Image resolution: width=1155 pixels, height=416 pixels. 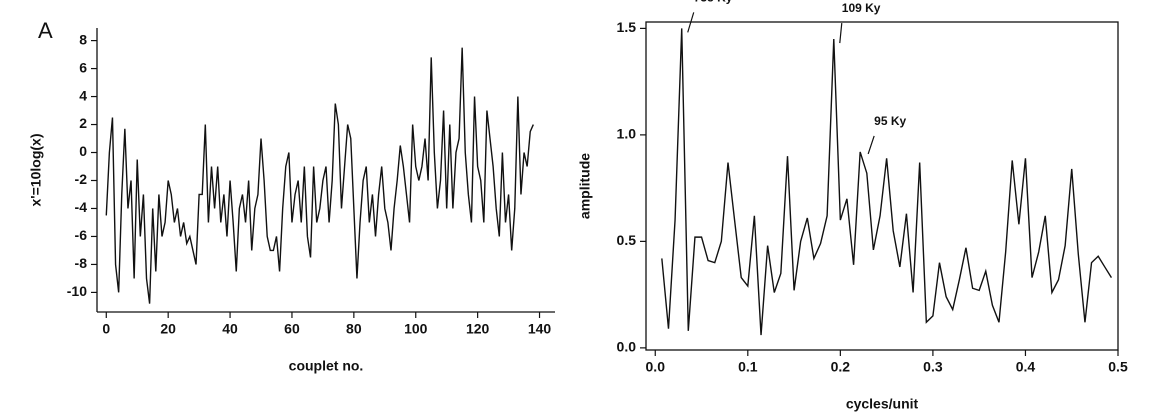 I want to click on x-tick-label: 0.4, so click(x=1026, y=367).